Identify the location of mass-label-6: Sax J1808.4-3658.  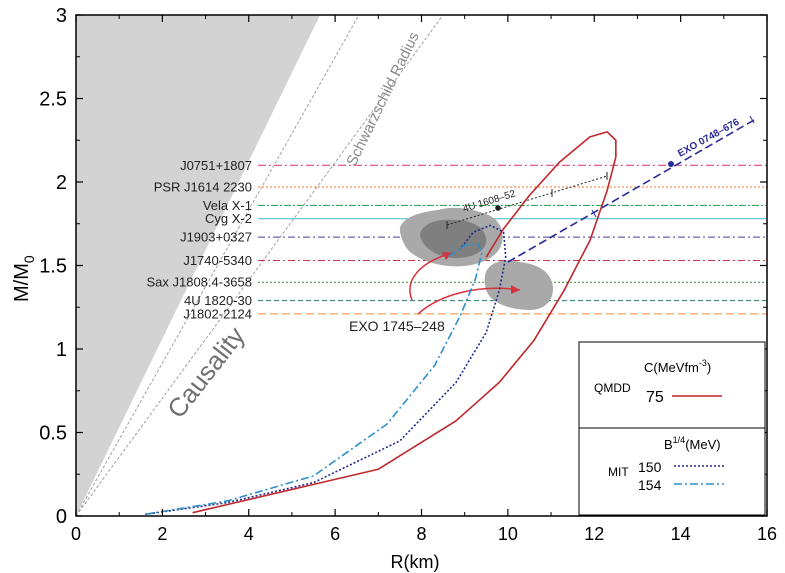
(199, 282).